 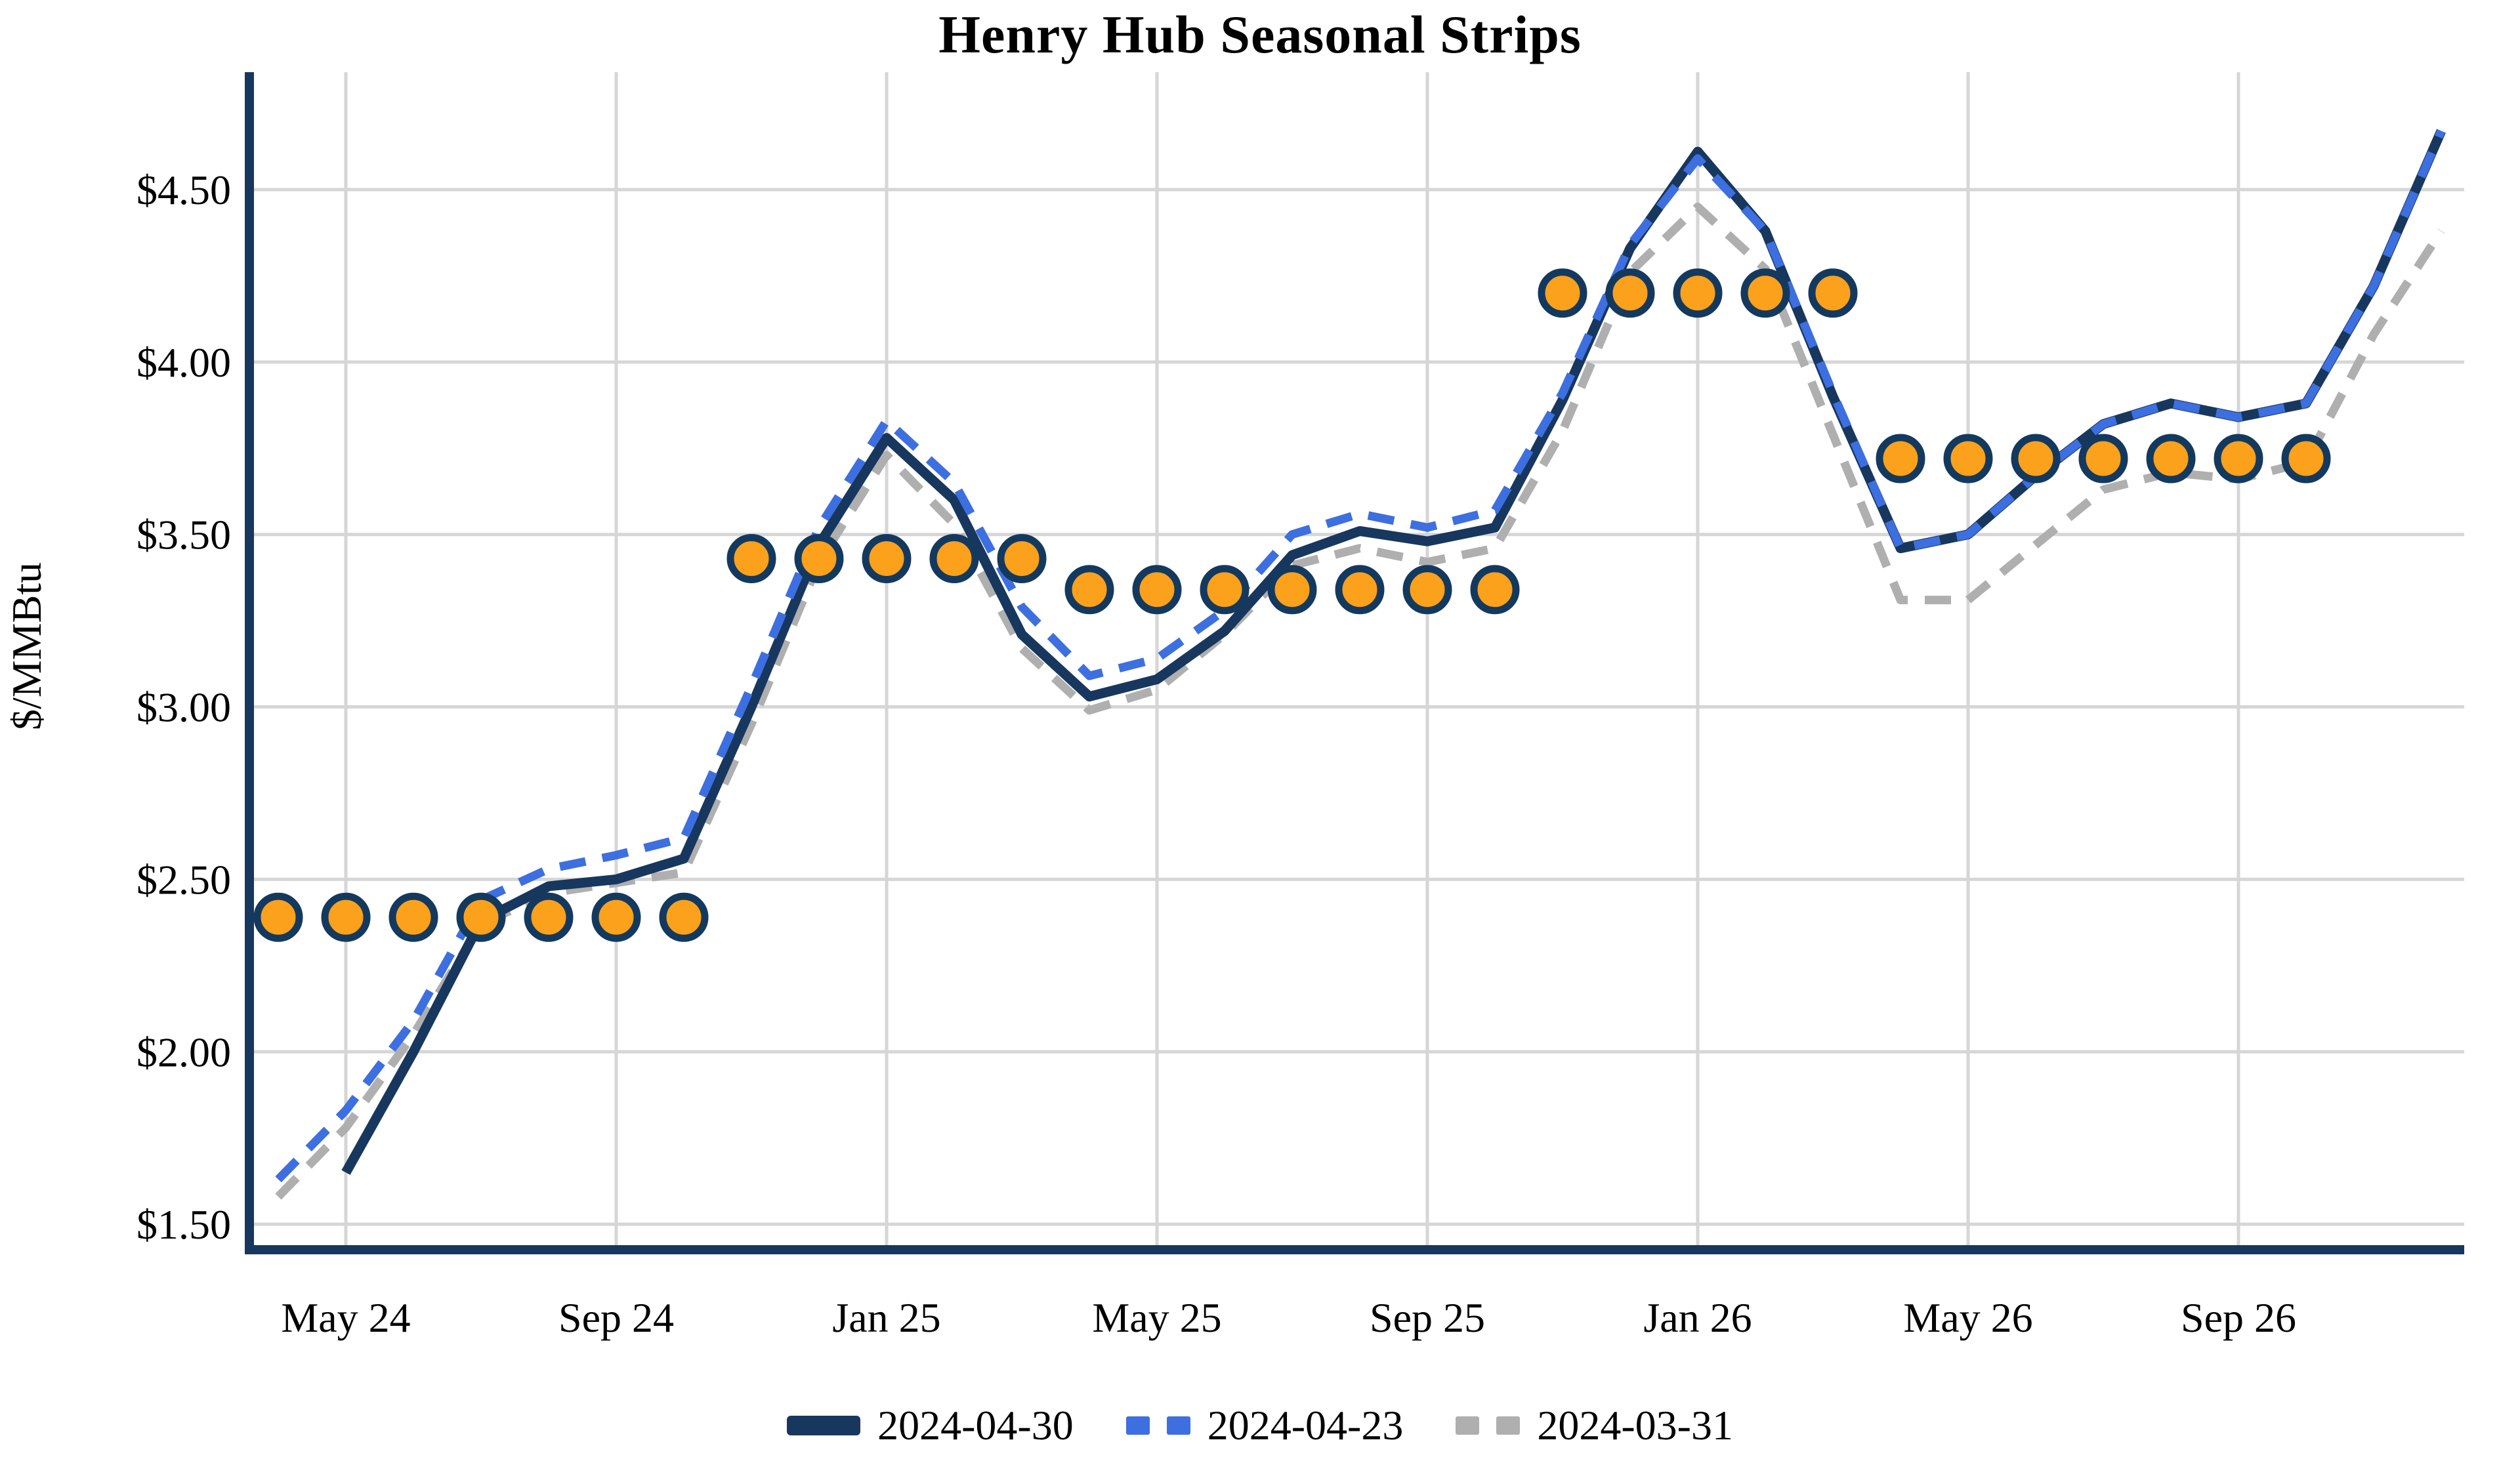 I want to click on y-tick-label: $3.00, so click(x=183, y=707).